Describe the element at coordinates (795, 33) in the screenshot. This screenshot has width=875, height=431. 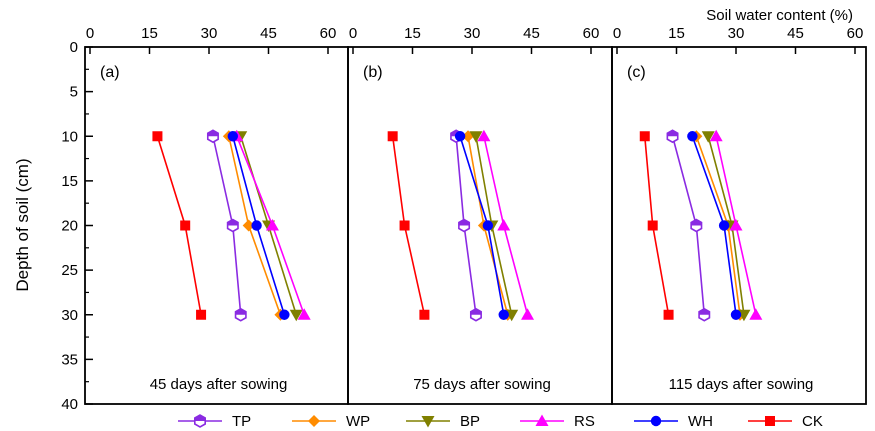
I see `x-tick-label-3-45: 45` at that location.